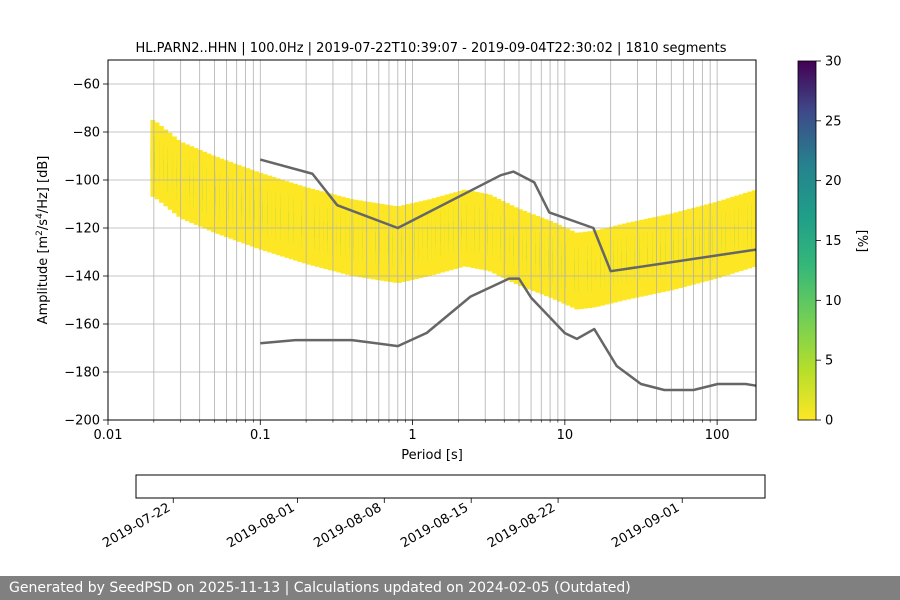 Image resolution: width=900 pixels, height=600 pixels. Describe the element at coordinates (82, 325) in the screenshot. I see `y-tick-label: −160` at that location.